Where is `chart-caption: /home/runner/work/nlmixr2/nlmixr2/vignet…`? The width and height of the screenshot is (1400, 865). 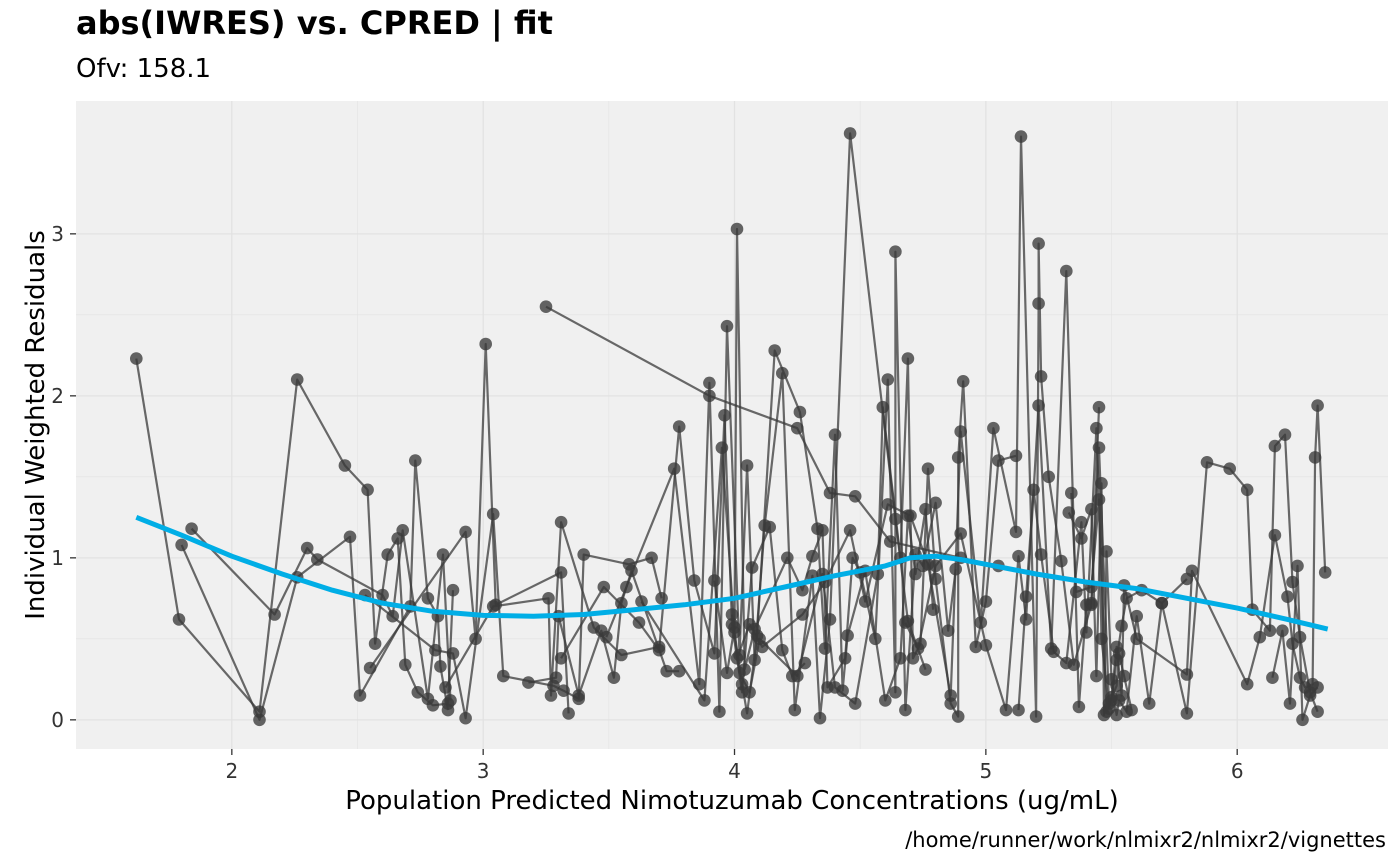 chart-caption: /home/runner/work/nlmixr2/nlmixr2/vignet… is located at coordinates (1145, 840).